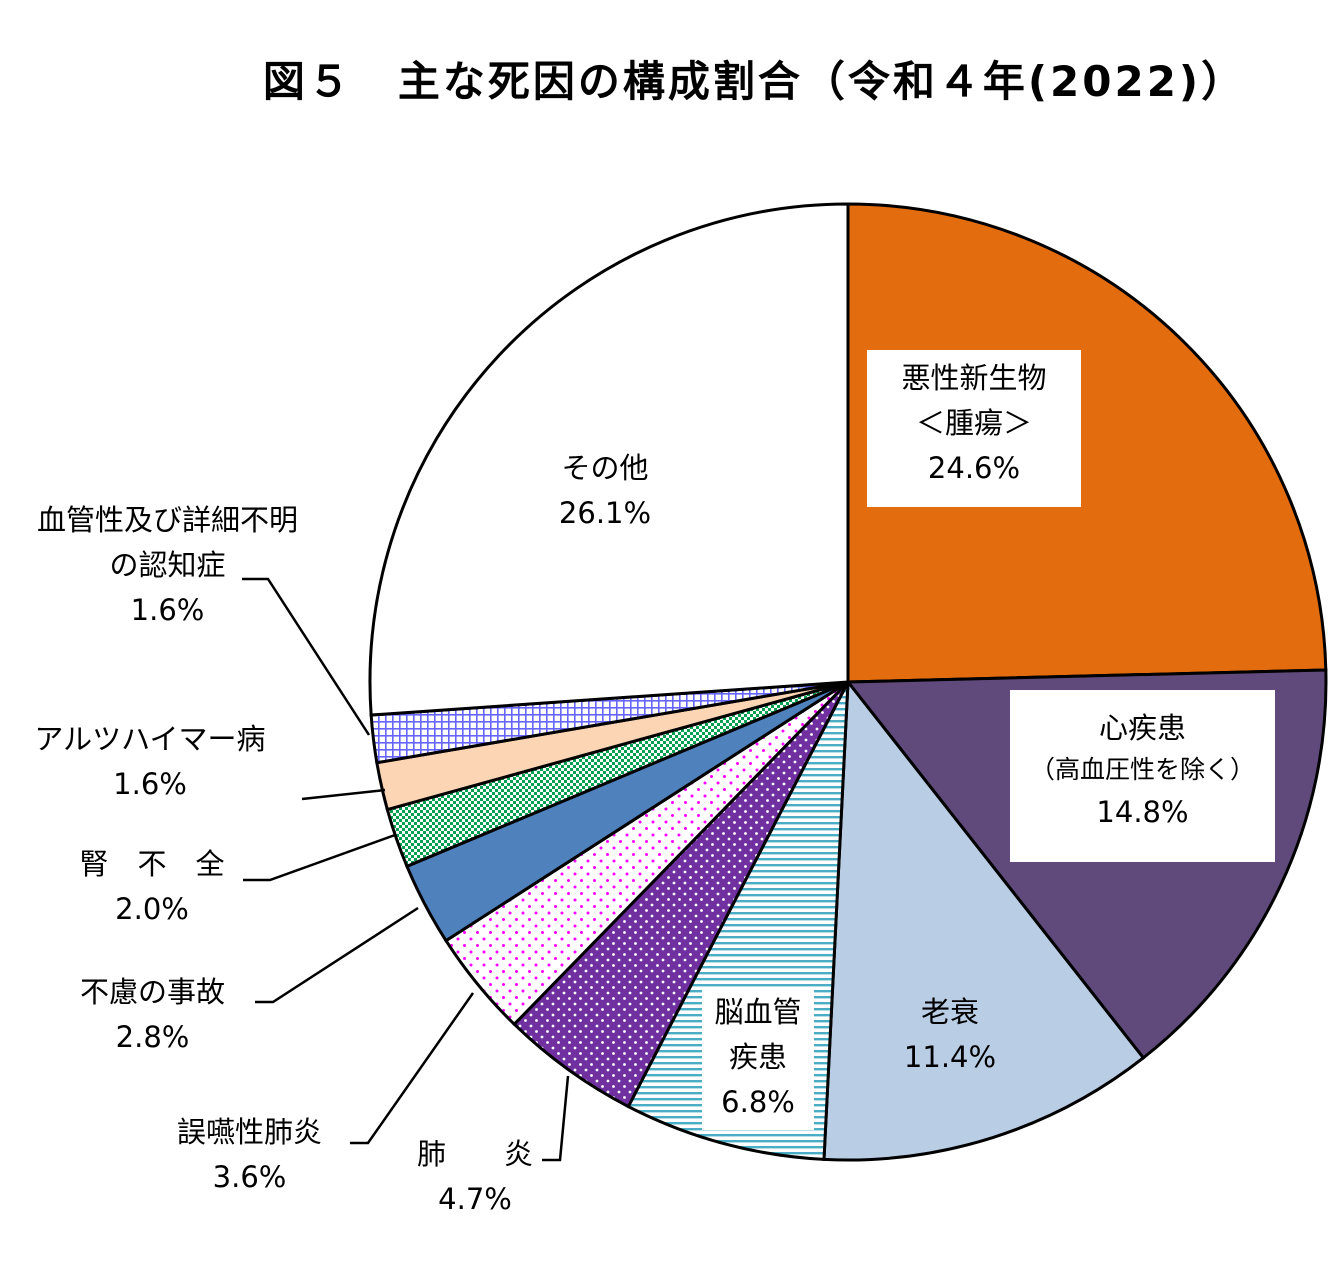 This screenshot has height=1270, width=1329. Describe the element at coordinates (758, 1012) in the screenshot. I see `label-cerebrovascular-name-1: 脳血管` at that location.